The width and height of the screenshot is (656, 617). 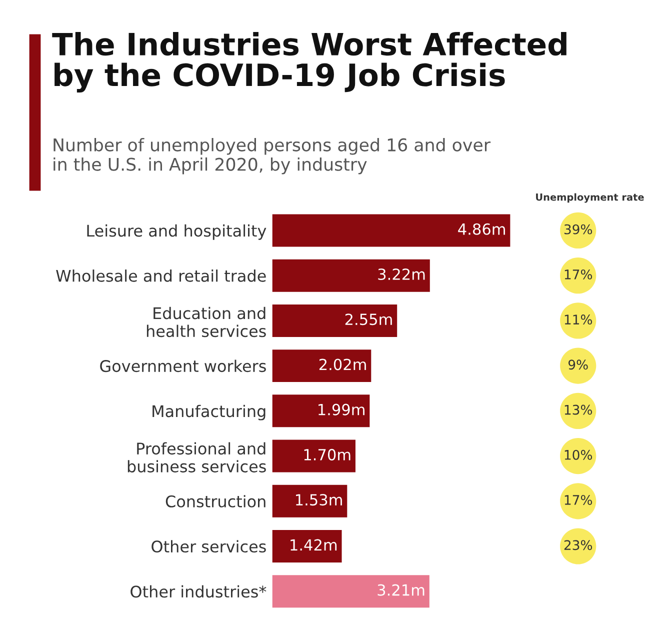 I want to click on data-label: 3.21m, so click(x=401, y=590).